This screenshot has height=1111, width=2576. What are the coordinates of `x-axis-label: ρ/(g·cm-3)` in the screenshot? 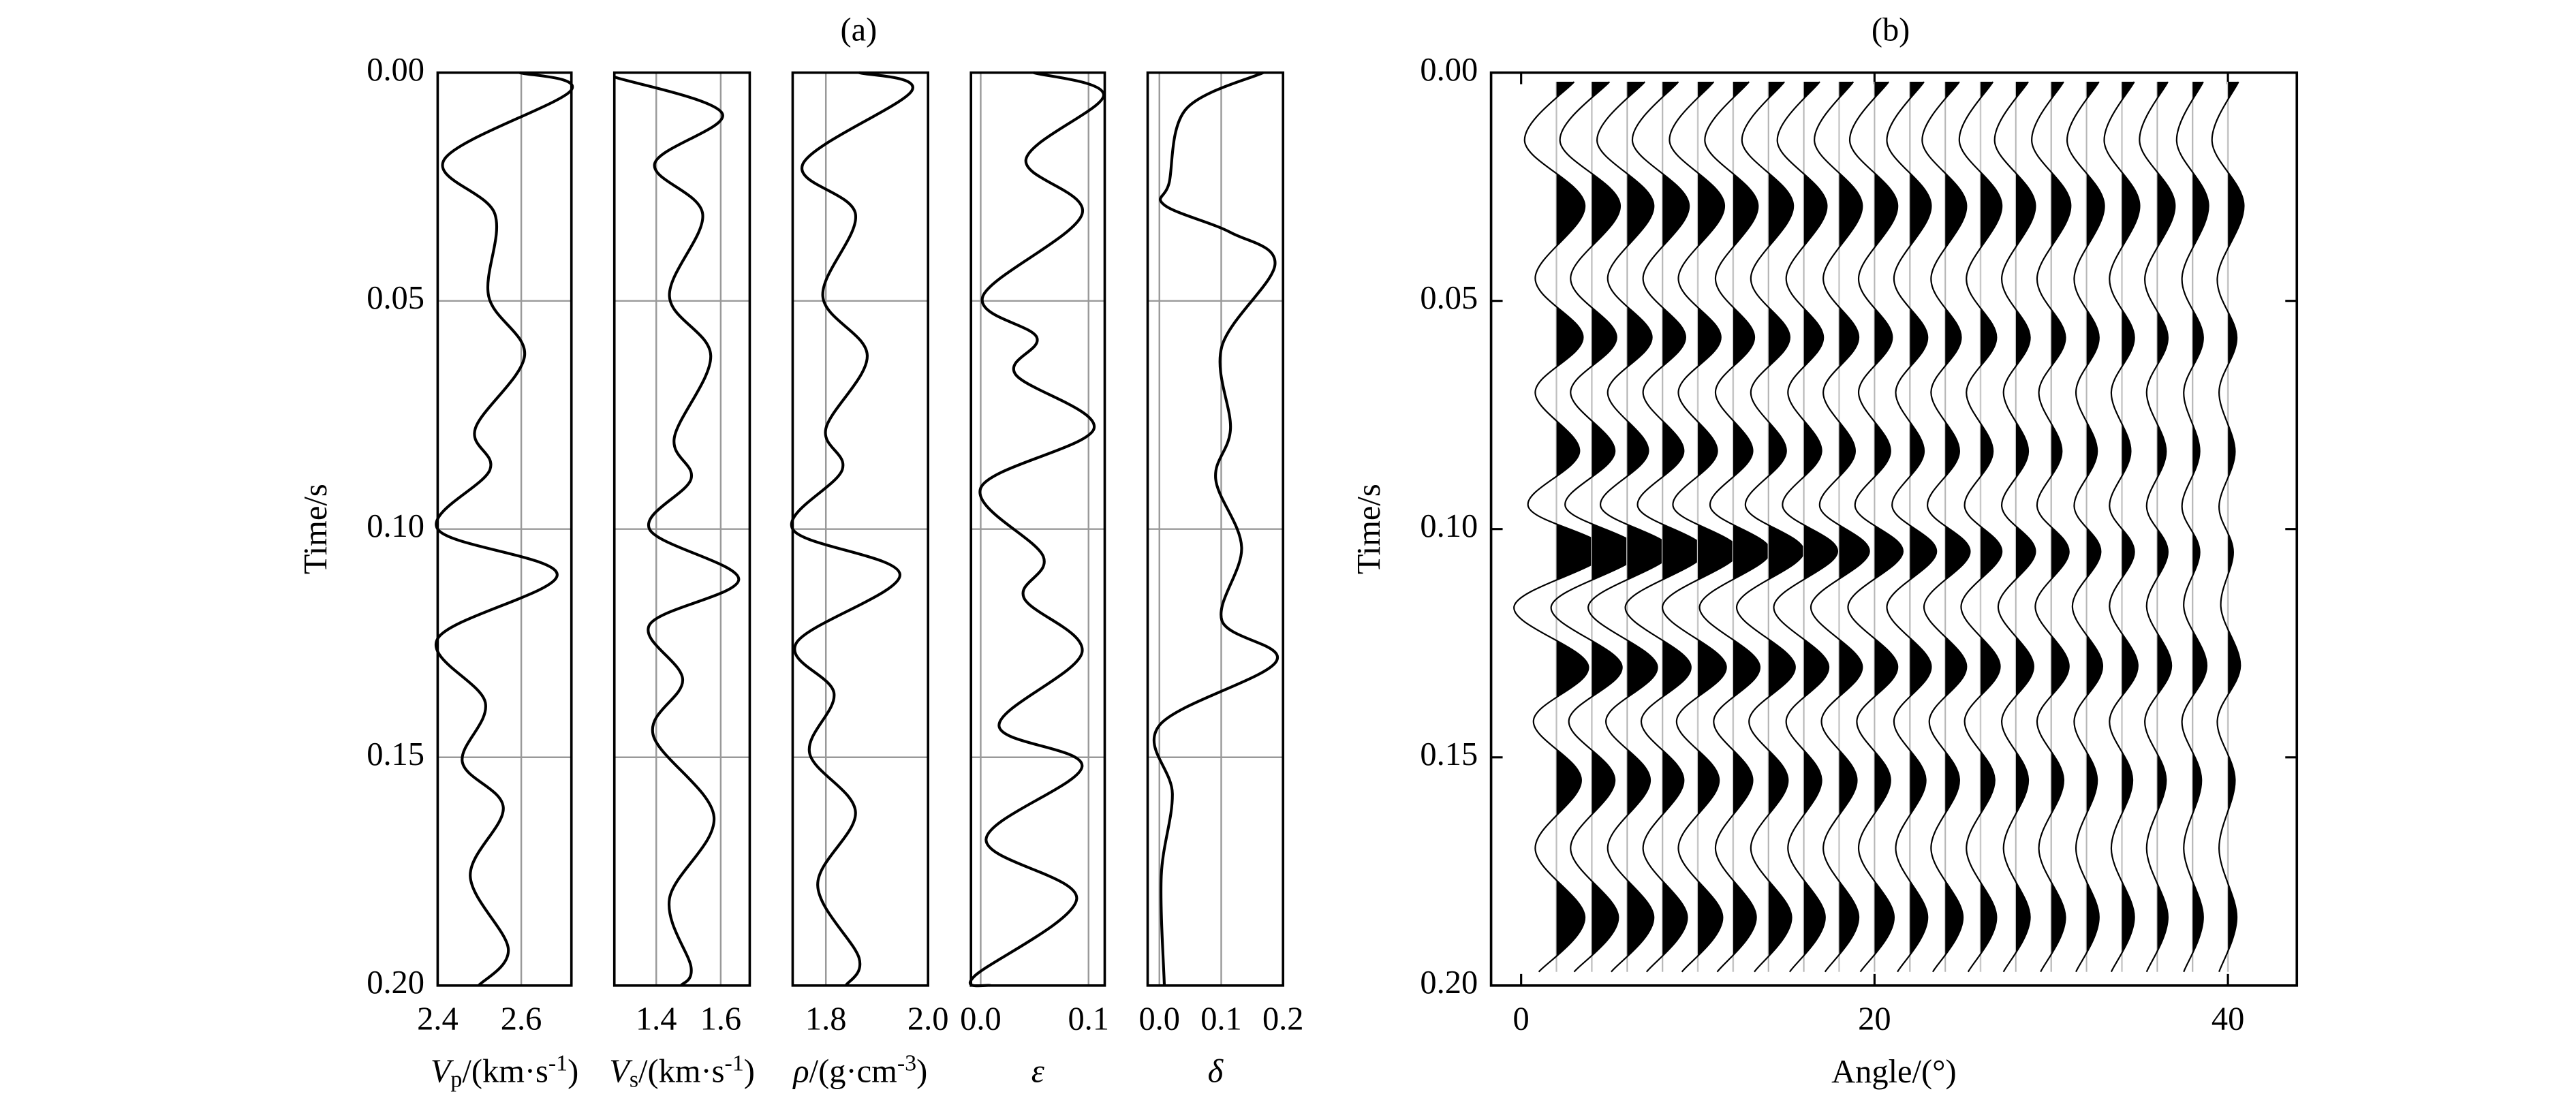 It's located at (859, 1070).